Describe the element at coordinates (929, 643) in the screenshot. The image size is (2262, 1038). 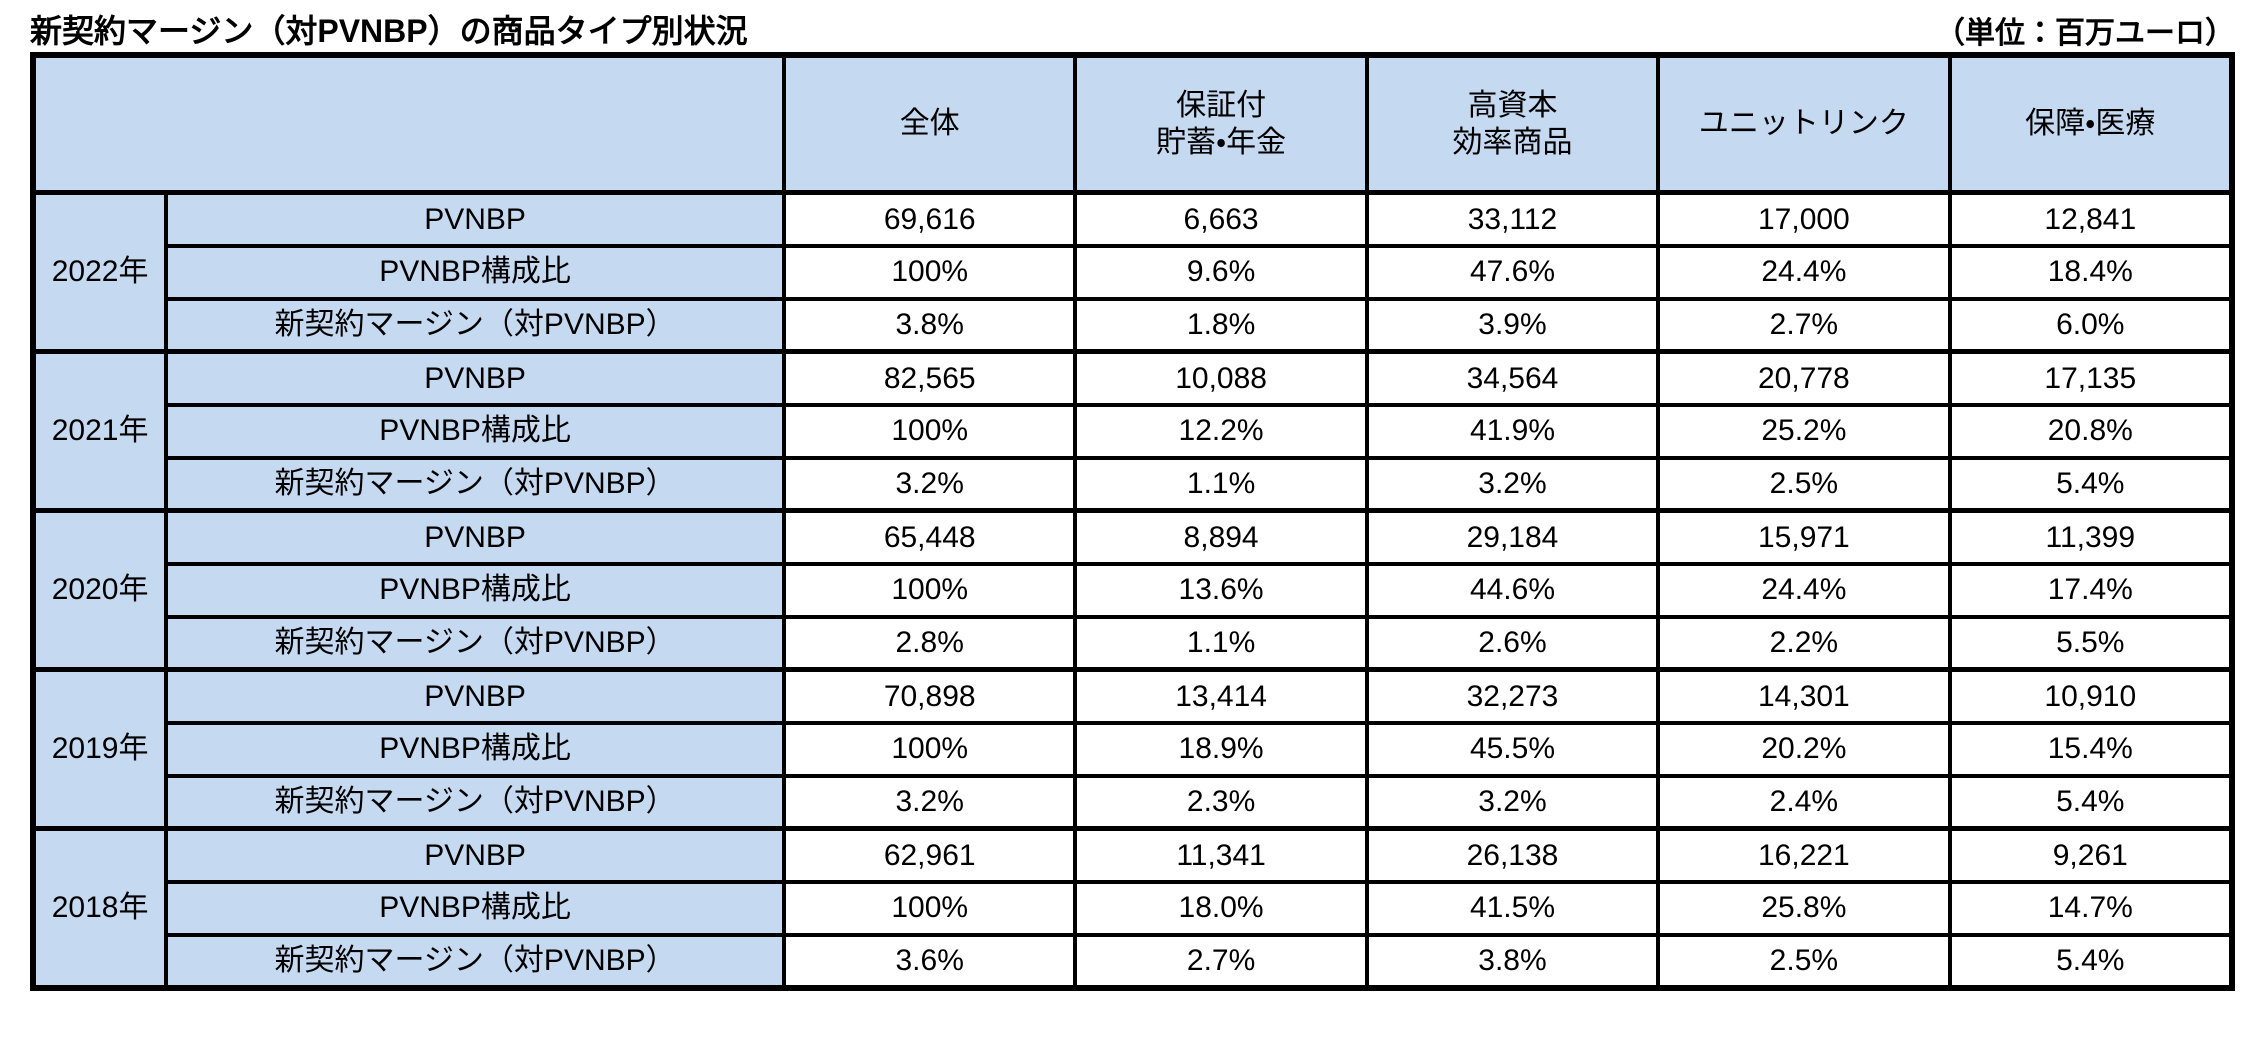
I see `data-cell: 2.8%` at that location.